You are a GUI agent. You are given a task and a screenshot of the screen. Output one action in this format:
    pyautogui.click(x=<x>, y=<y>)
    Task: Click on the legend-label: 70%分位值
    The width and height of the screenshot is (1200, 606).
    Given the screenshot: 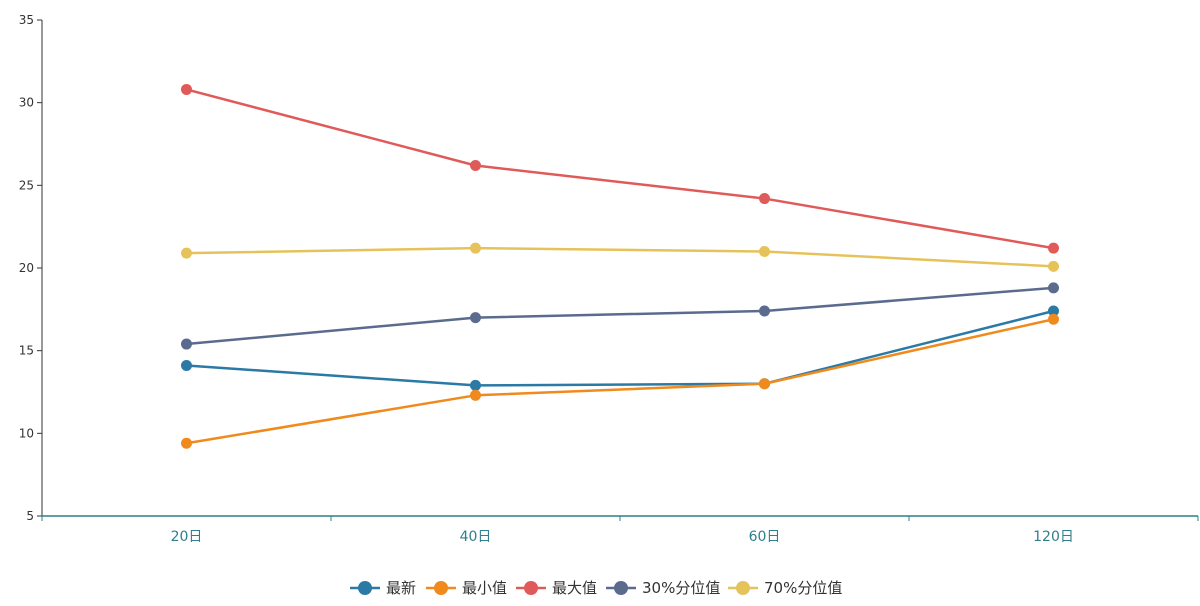 What is the action you would take?
    pyautogui.click(x=803, y=588)
    